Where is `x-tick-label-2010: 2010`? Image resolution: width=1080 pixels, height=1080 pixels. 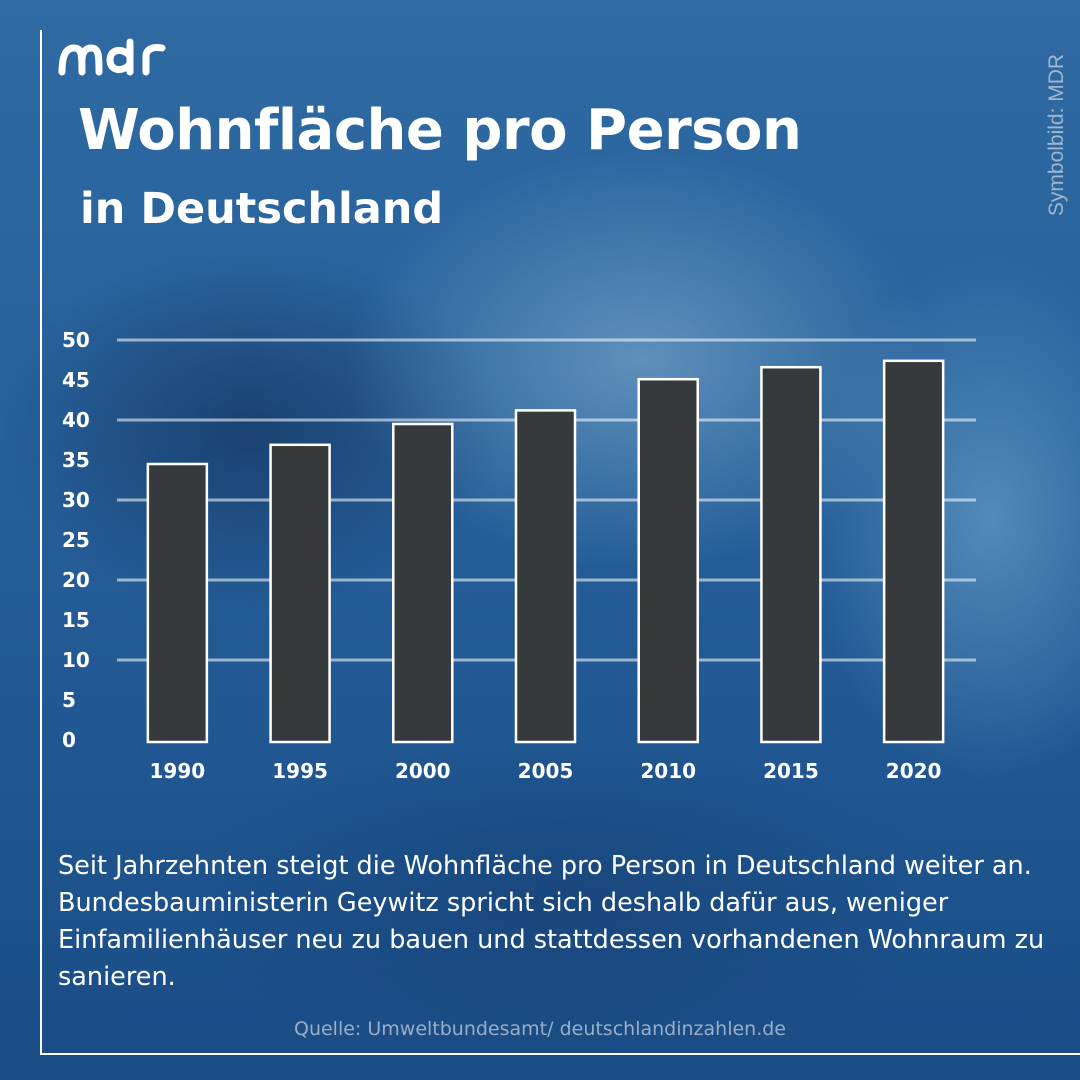
x-tick-label-2010: 2010 is located at coordinates (668, 771).